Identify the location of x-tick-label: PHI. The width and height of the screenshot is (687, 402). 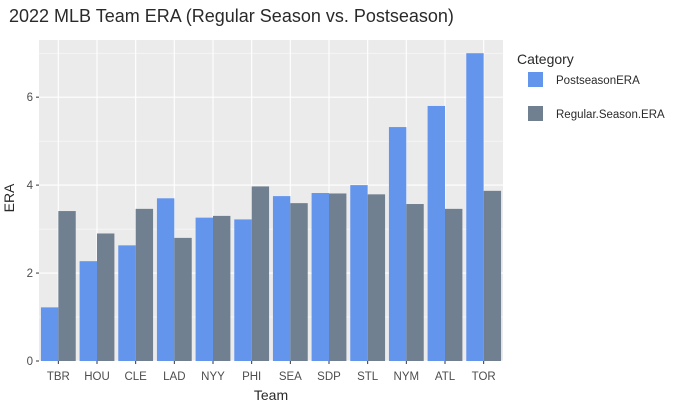
(251, 377).